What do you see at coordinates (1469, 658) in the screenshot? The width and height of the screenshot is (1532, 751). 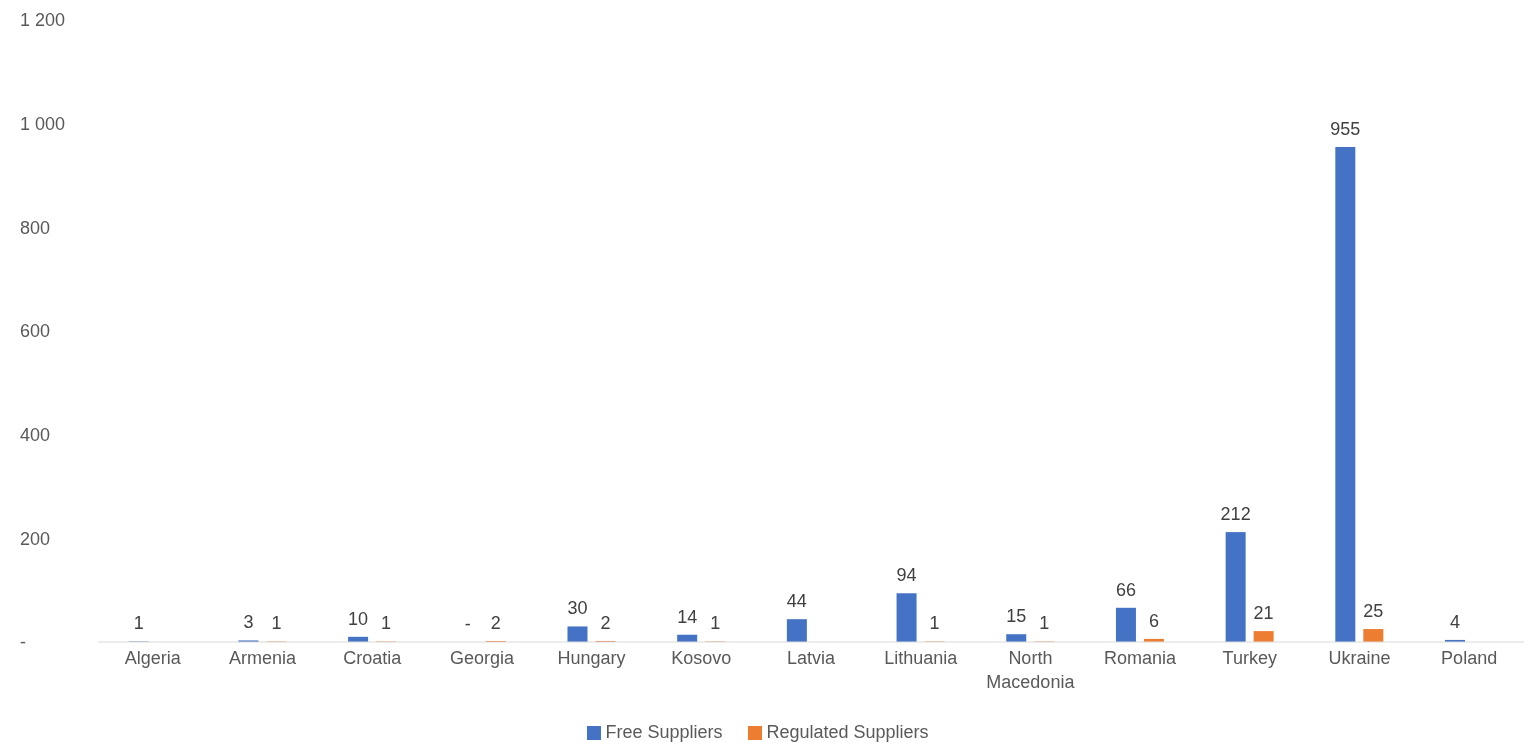 I see `x-tick-label: Poland` at bounding box center [1469, 658].